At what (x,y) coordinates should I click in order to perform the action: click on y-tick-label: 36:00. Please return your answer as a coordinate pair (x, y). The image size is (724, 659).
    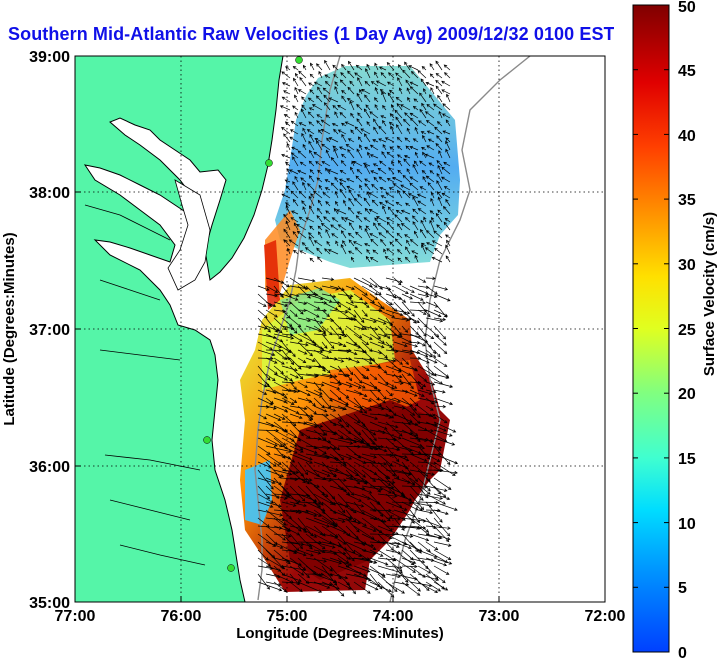
    Looking at the image, I should click on (49, 467).